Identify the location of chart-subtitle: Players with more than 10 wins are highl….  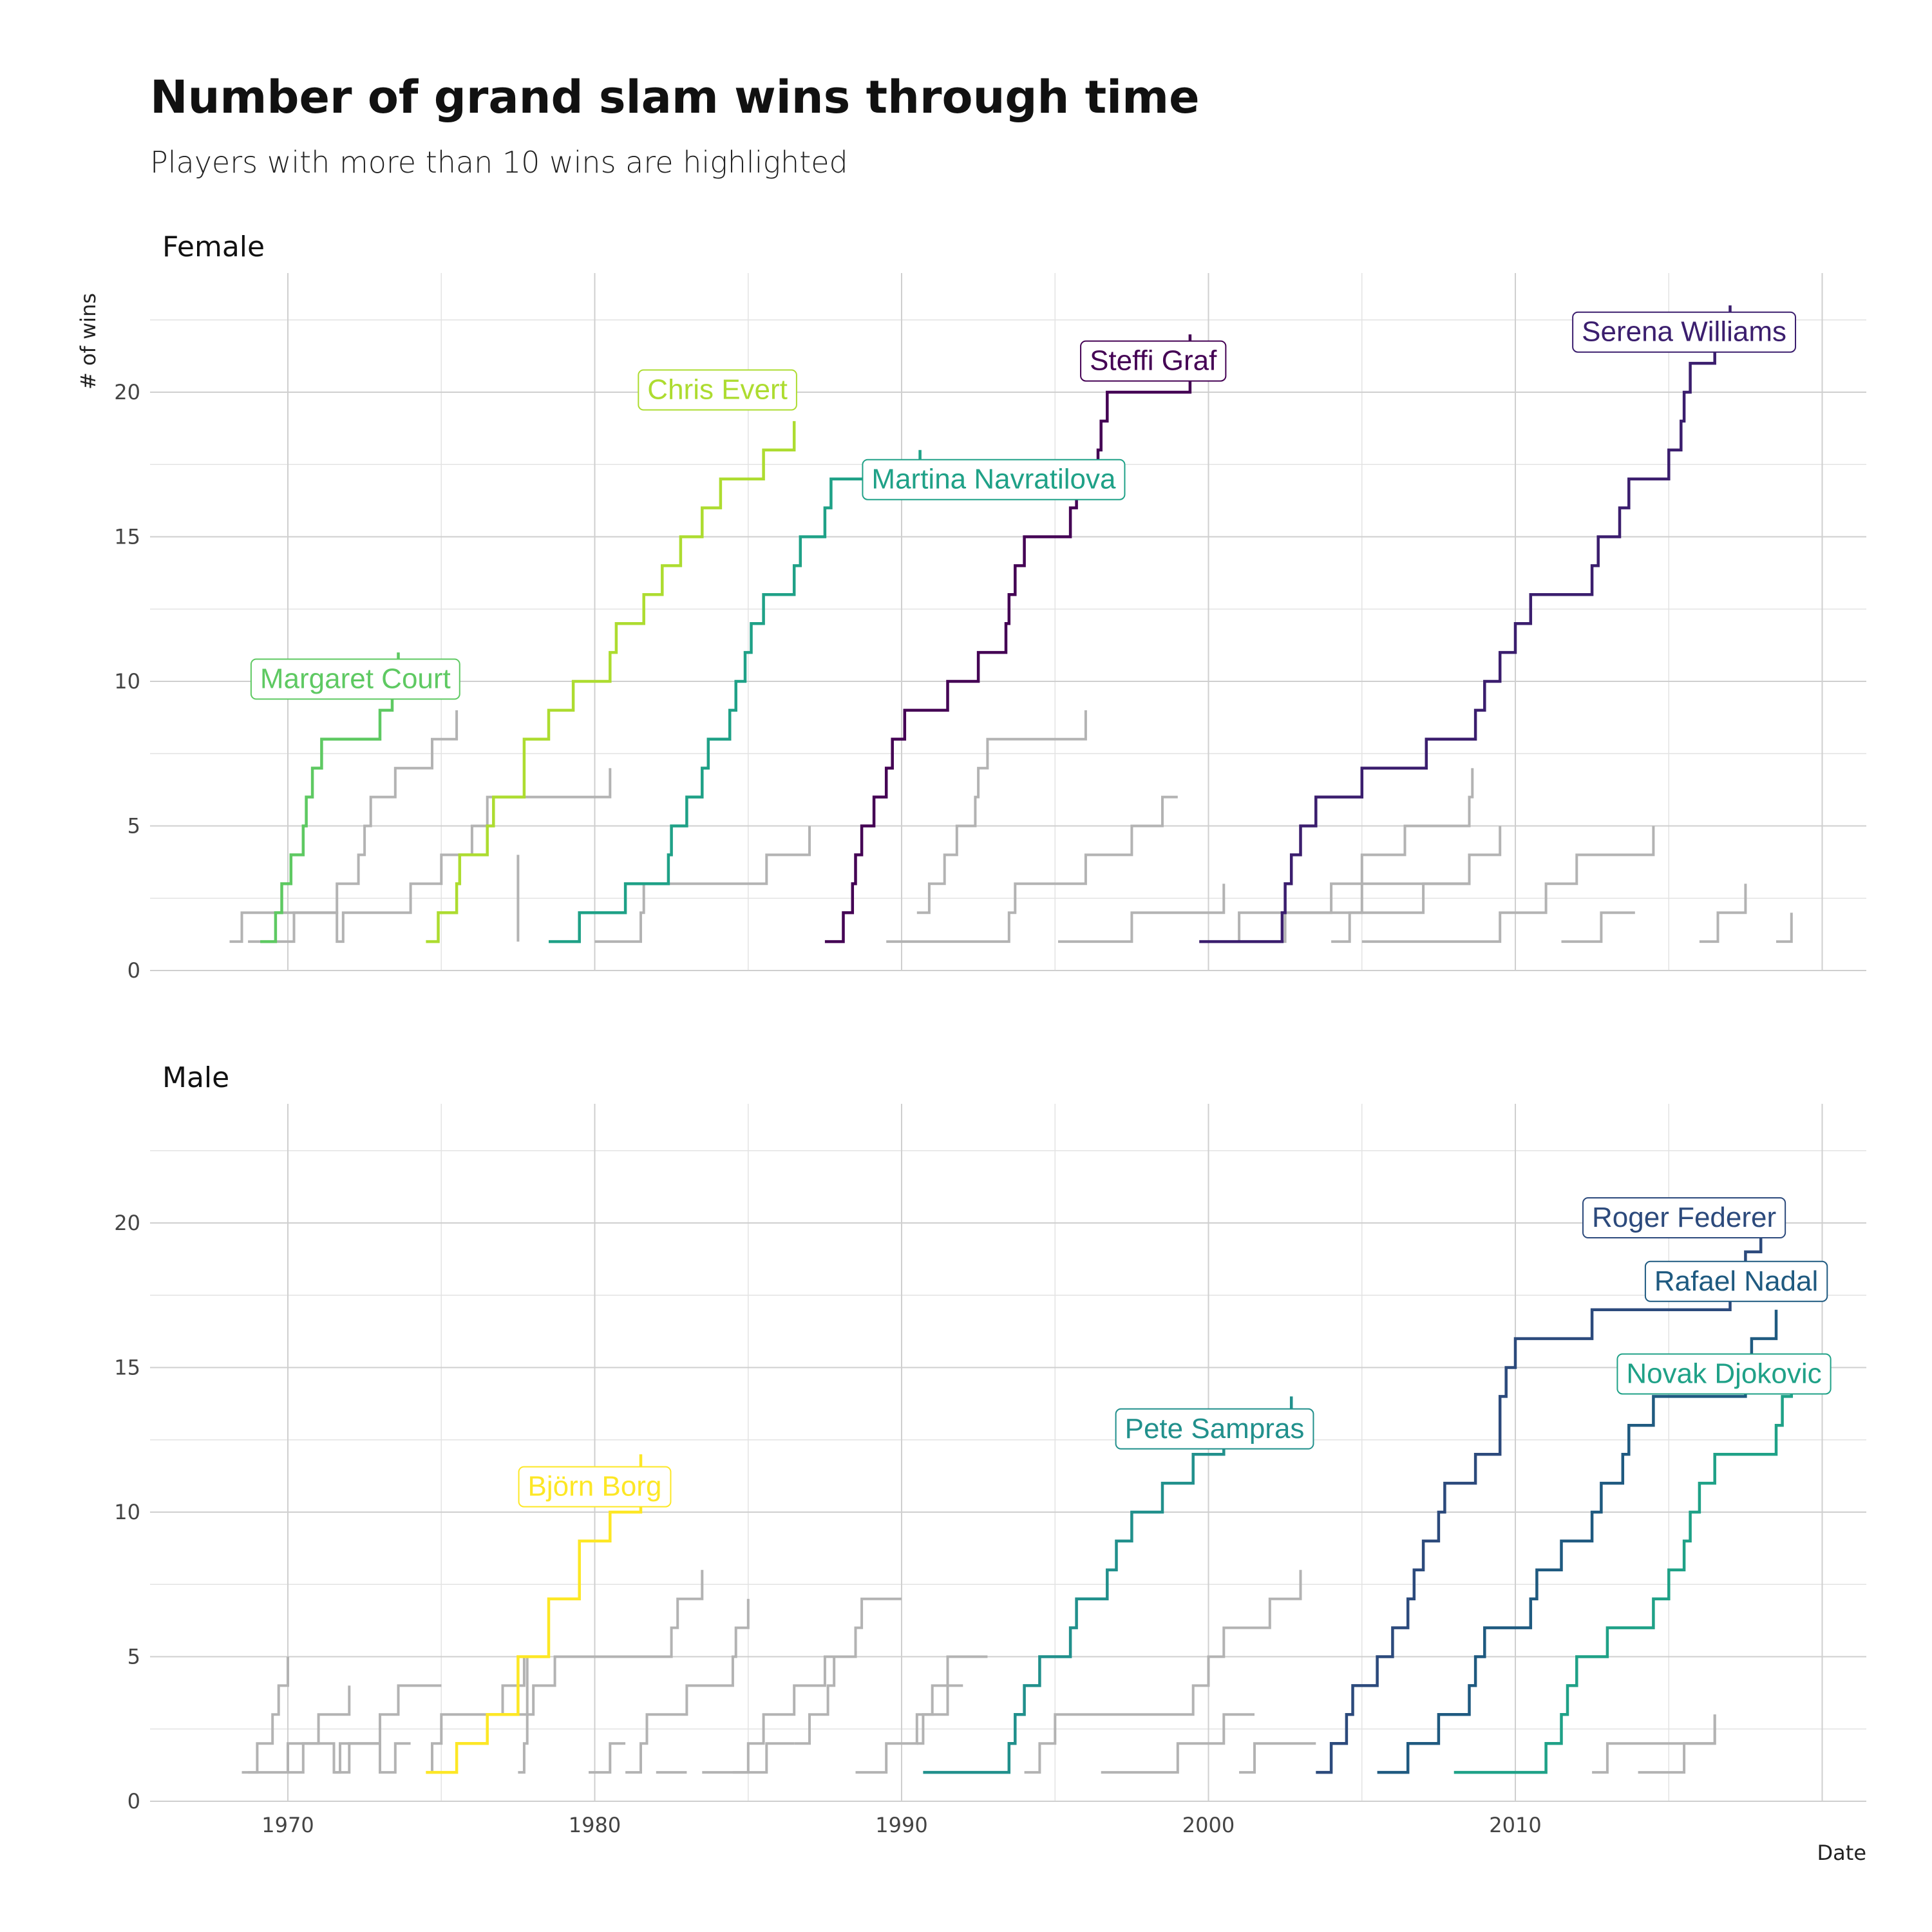
(499, 163).